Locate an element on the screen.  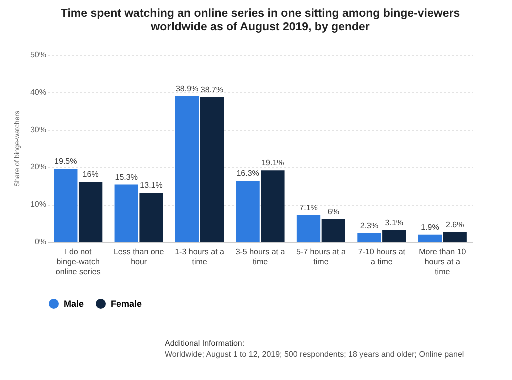
data-label: 16.3% is located at coordinates (248, 173).